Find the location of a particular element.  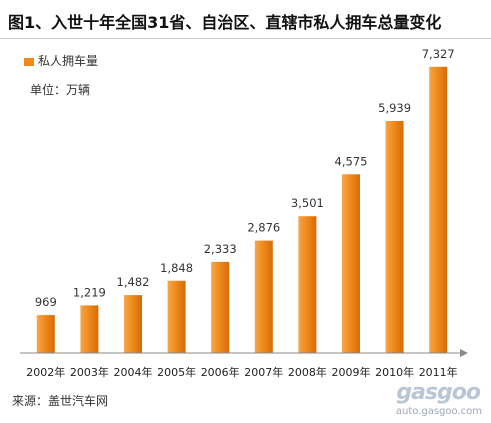

value-label-5: 2,876 is located at coordinates (263, 228).